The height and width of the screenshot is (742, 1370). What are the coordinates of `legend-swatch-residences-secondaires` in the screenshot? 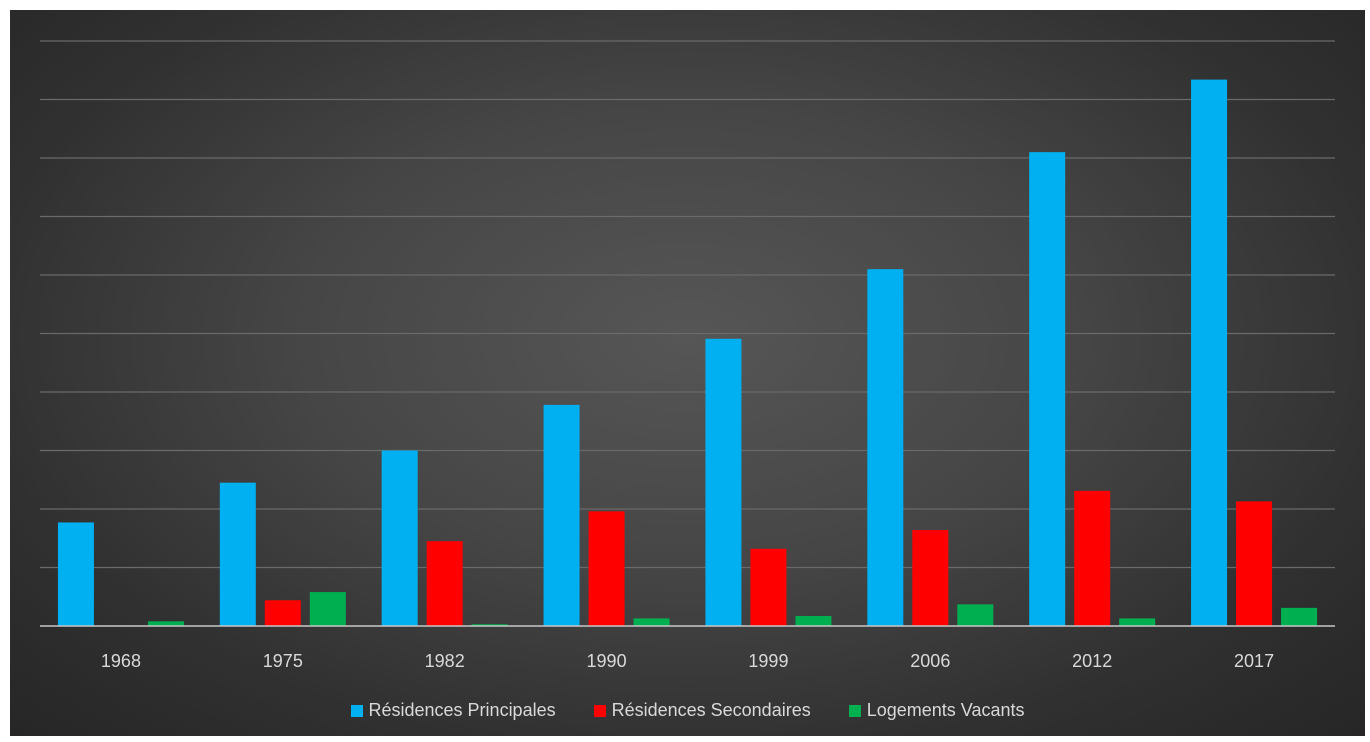 It's located at (599, 710).